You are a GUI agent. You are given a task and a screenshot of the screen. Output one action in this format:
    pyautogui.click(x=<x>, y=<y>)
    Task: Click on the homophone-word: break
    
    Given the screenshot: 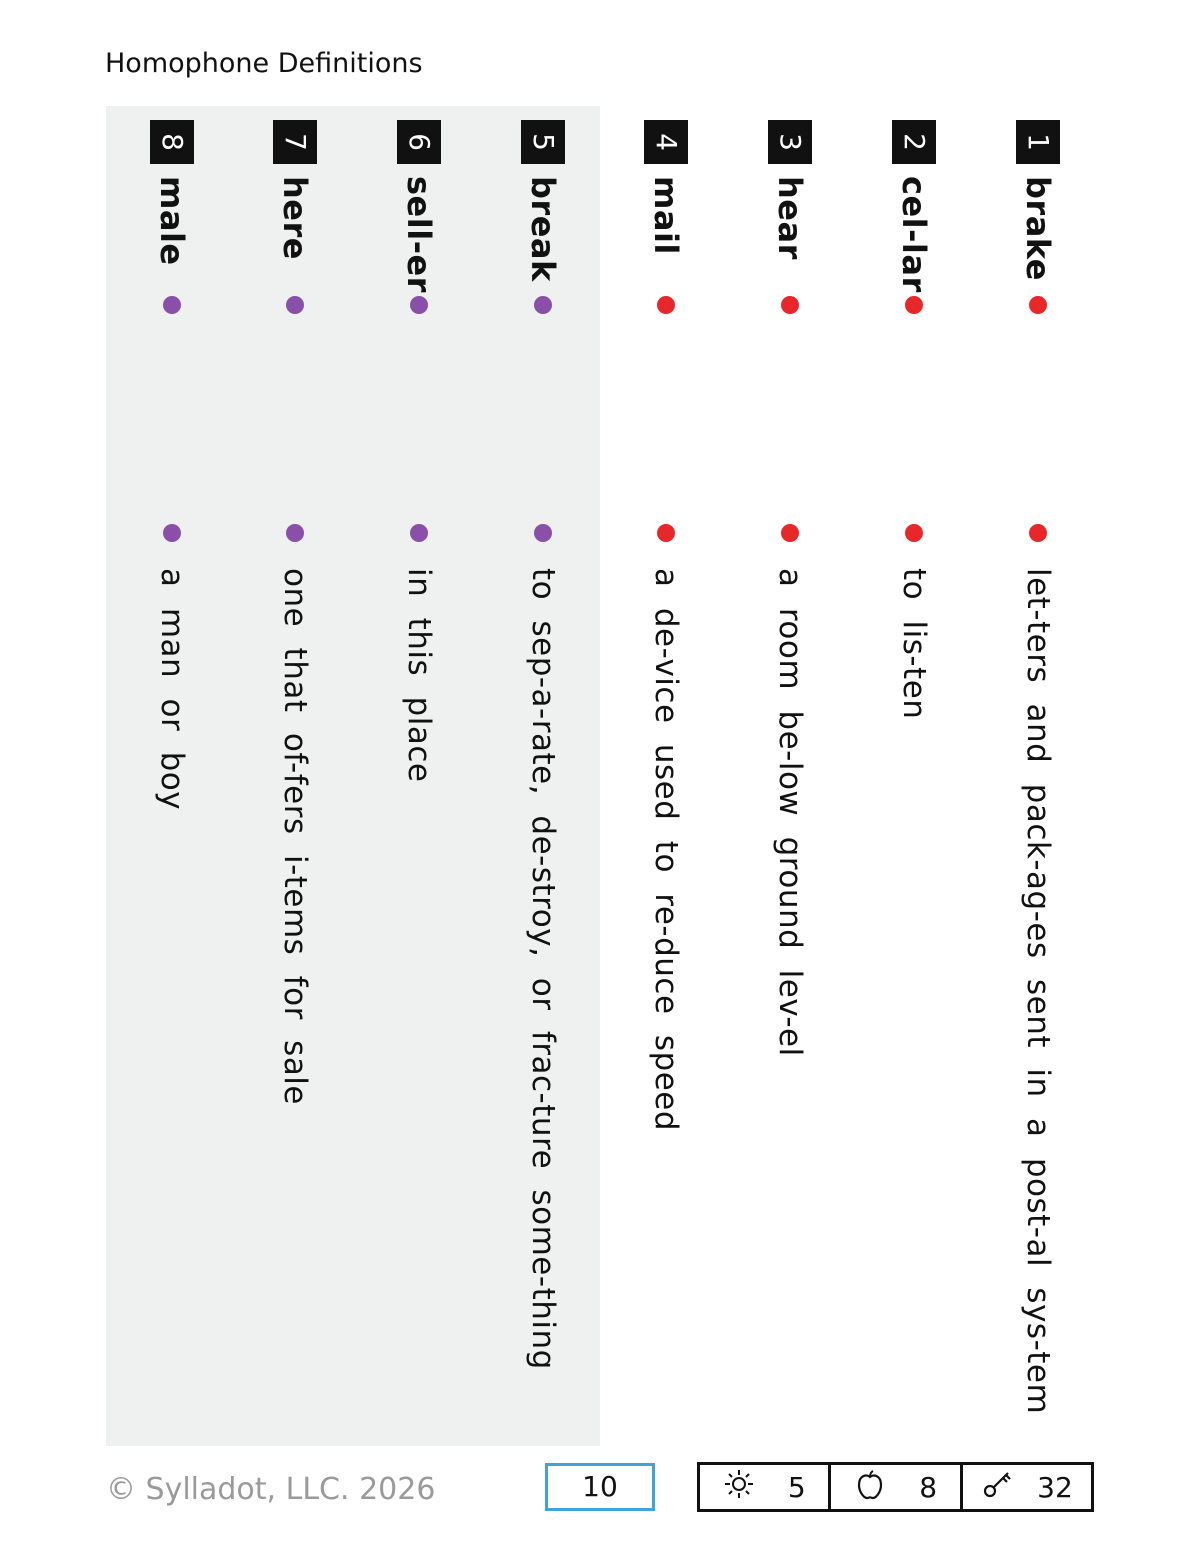 What is the action you would take?
    pyautogui.click(x=543, y=229)
    